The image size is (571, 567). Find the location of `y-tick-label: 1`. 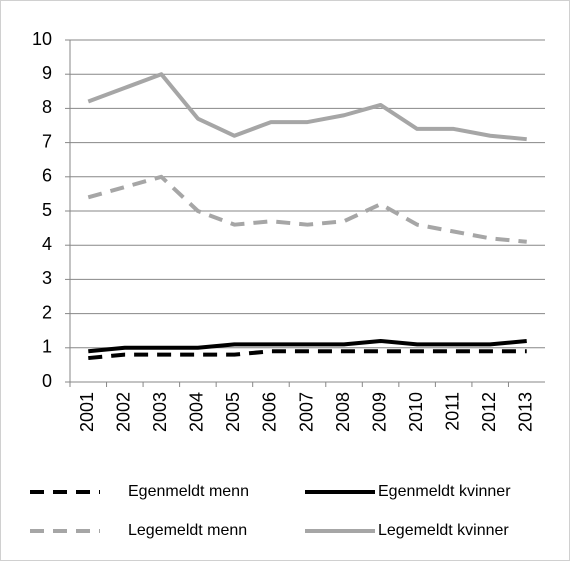

y-tick-label: 1 is located at coordinates (47, 347).